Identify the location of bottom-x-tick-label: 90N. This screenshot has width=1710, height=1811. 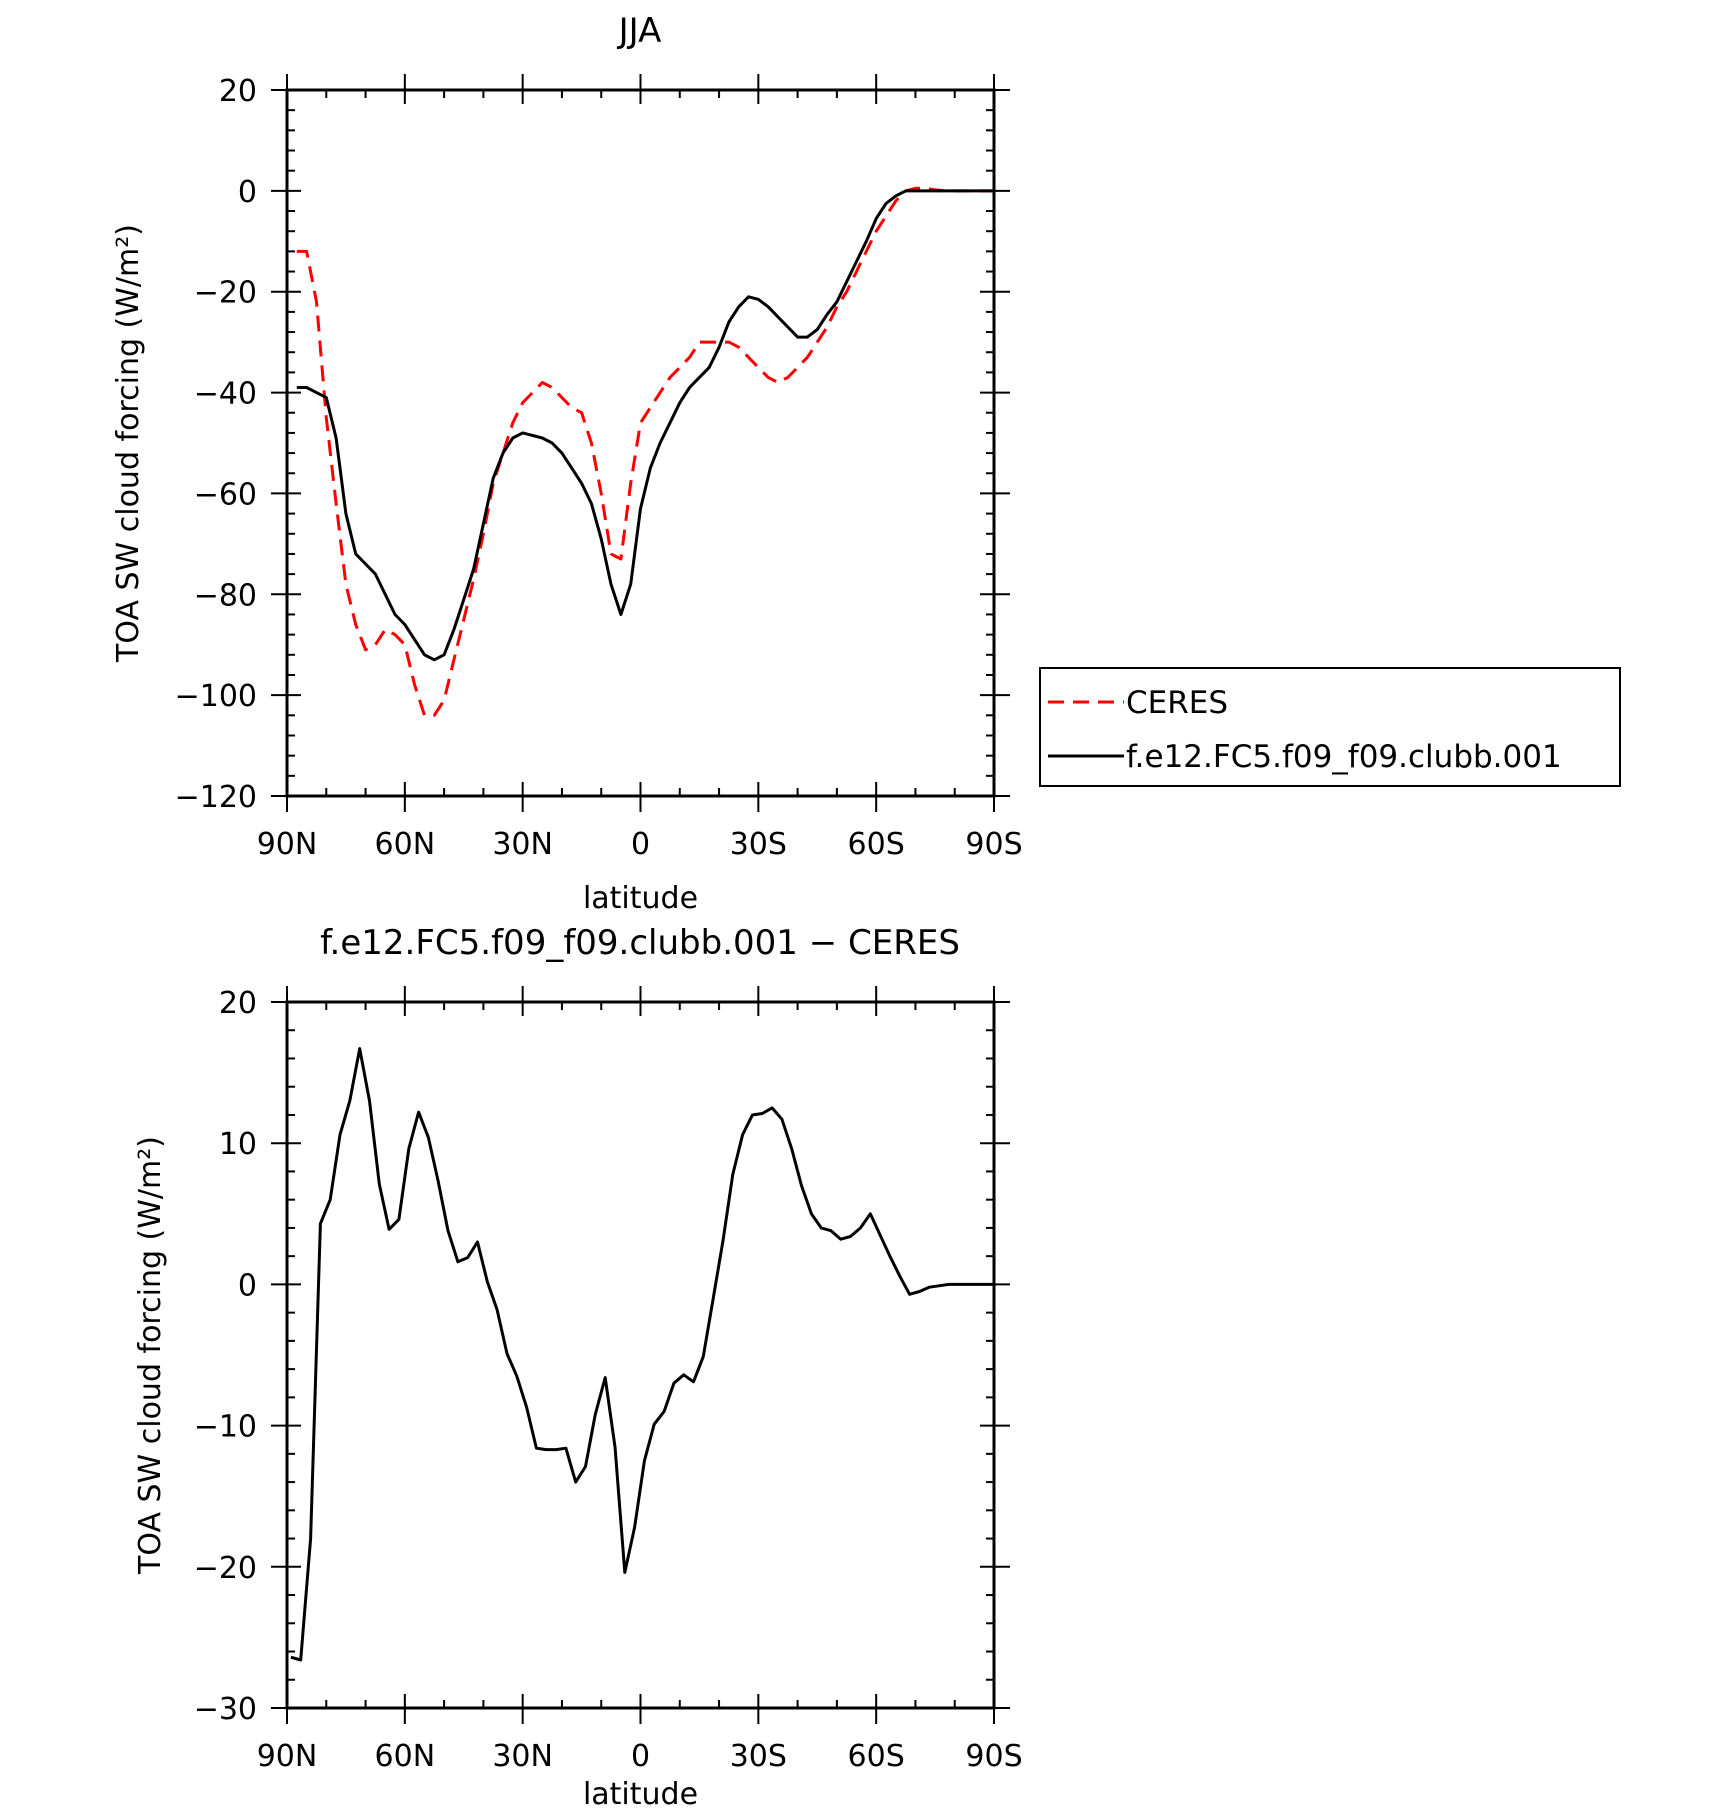
(287, 1756).